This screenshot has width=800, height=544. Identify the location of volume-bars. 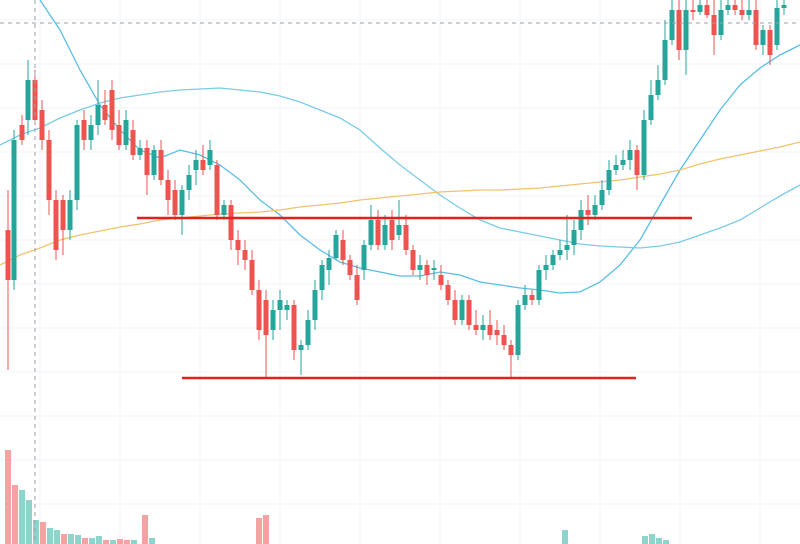
(337, 497).